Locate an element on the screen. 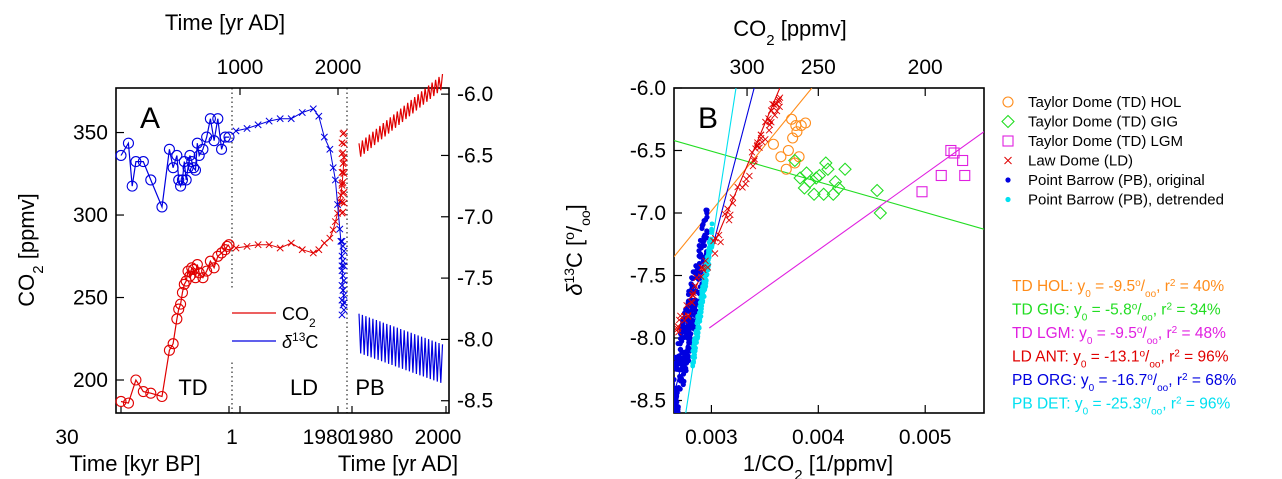  panel-a-bottom-tick-1980a: 1980 is located at coordinates (326, 437).